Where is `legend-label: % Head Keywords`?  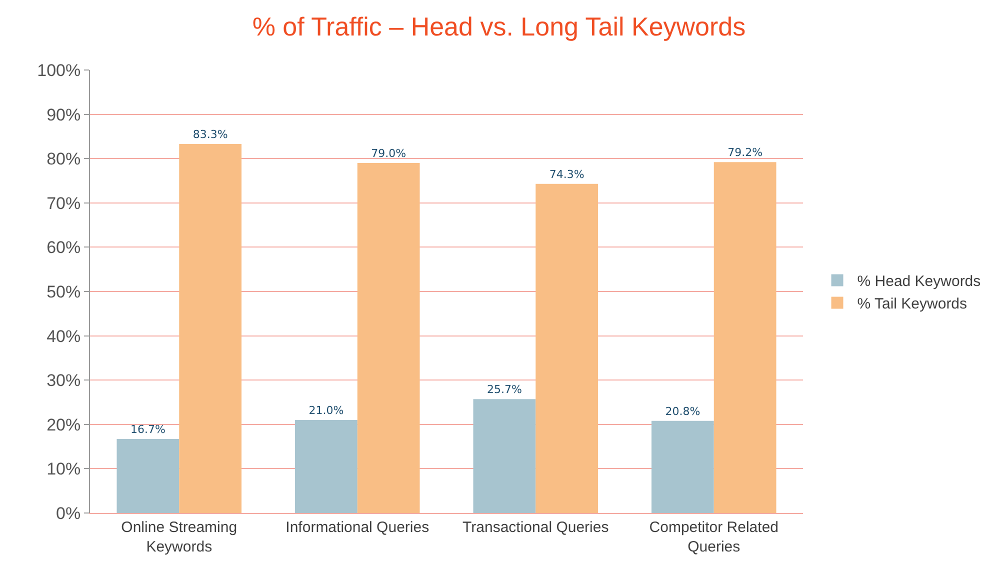 legend-label: % Head Keywords is located at coordinates (919, 281).